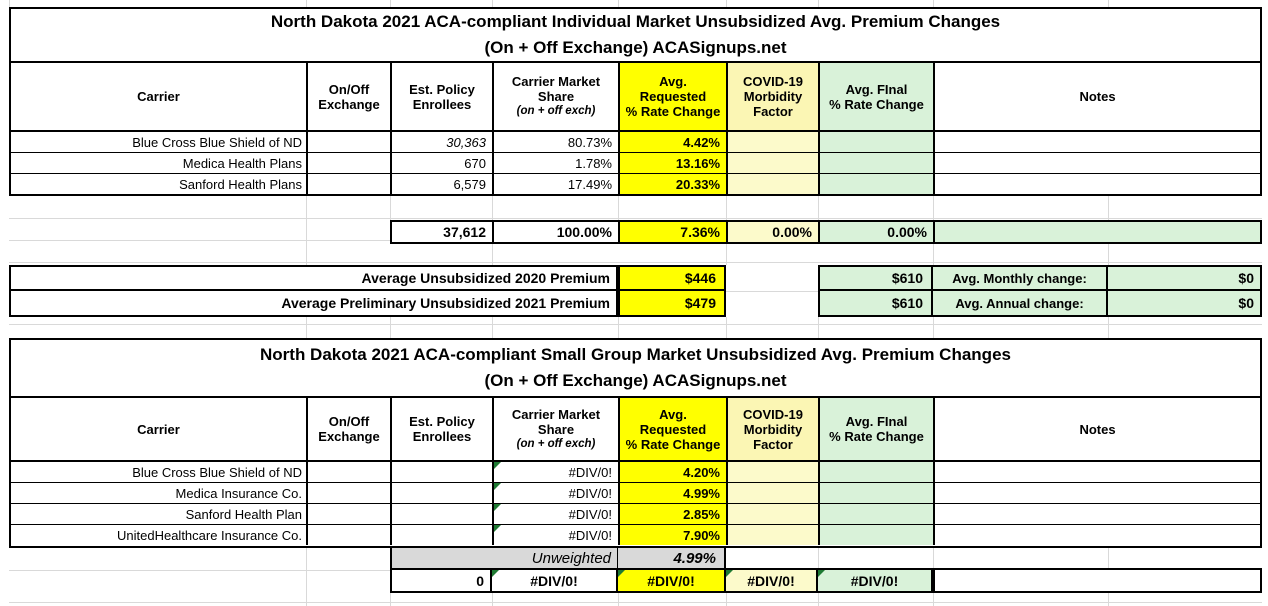 The image size is (1268, 606). What do you see at coordinates (674, 96) in the screenshot?
I see `table1-header-requested: Avg. Requested % Rate Change` at bounding box center [674, 96].